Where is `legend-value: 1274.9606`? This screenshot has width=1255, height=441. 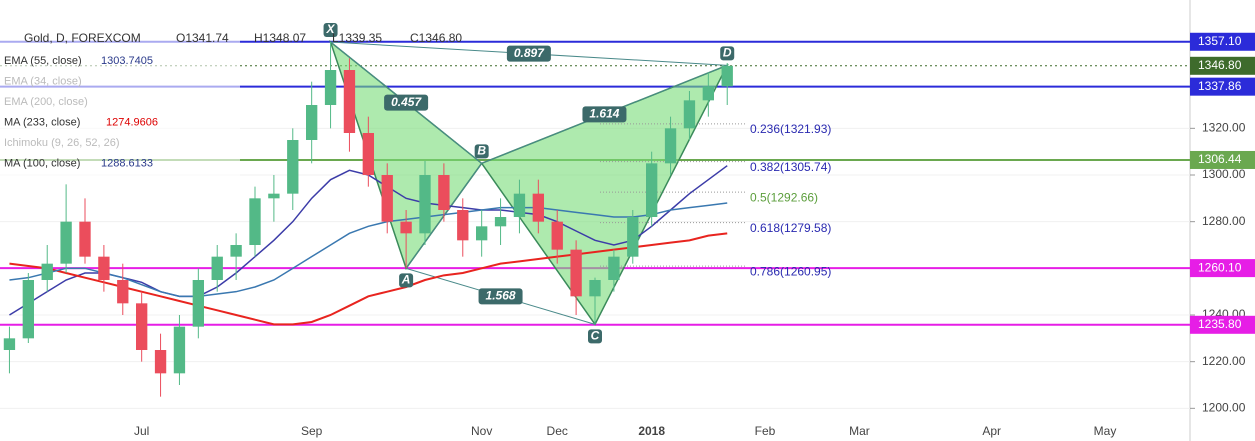 legend-value: 1274.9606 is located at coordinates (132, 122).